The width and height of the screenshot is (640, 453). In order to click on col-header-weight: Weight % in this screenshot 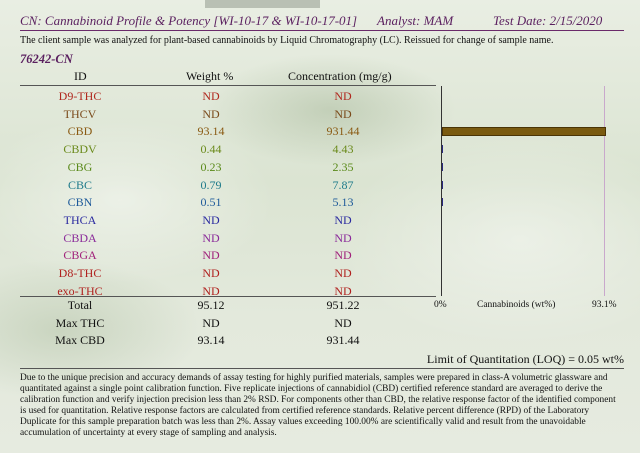, I will do `click(210, 76)`.